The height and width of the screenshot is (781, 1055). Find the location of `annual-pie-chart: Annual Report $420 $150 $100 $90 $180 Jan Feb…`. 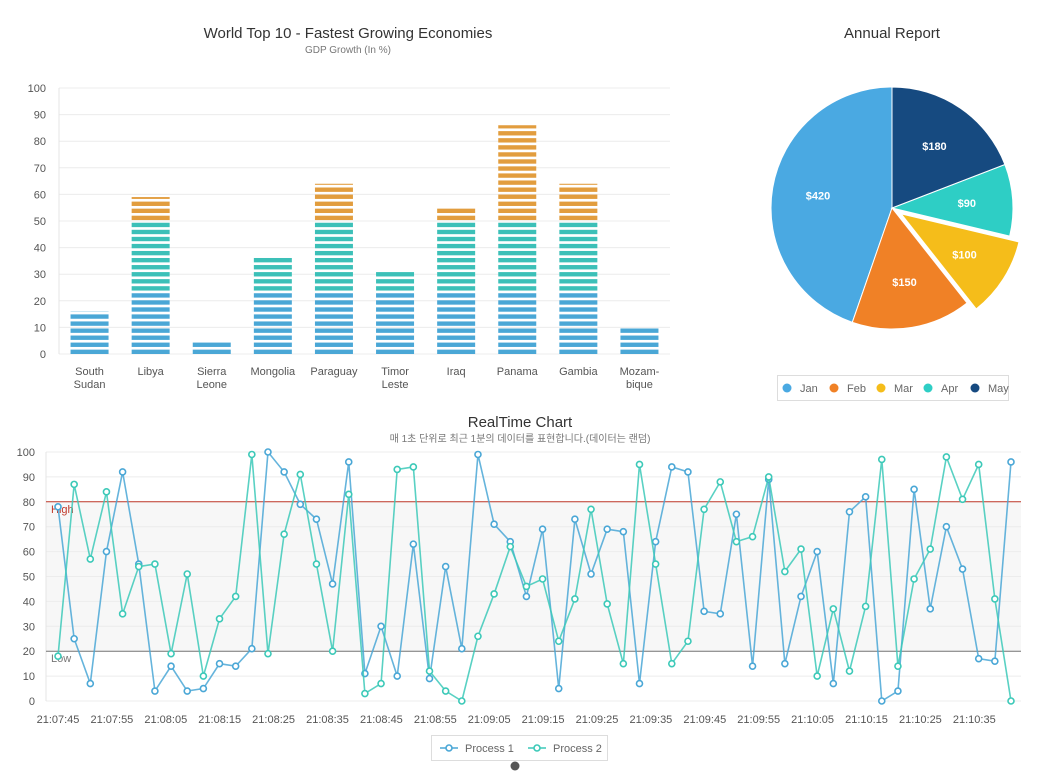

annual-pie-chart: Annual Report $420 $150 $100 $90 $180 Jan Feb… is located at coordinates (895, 213).